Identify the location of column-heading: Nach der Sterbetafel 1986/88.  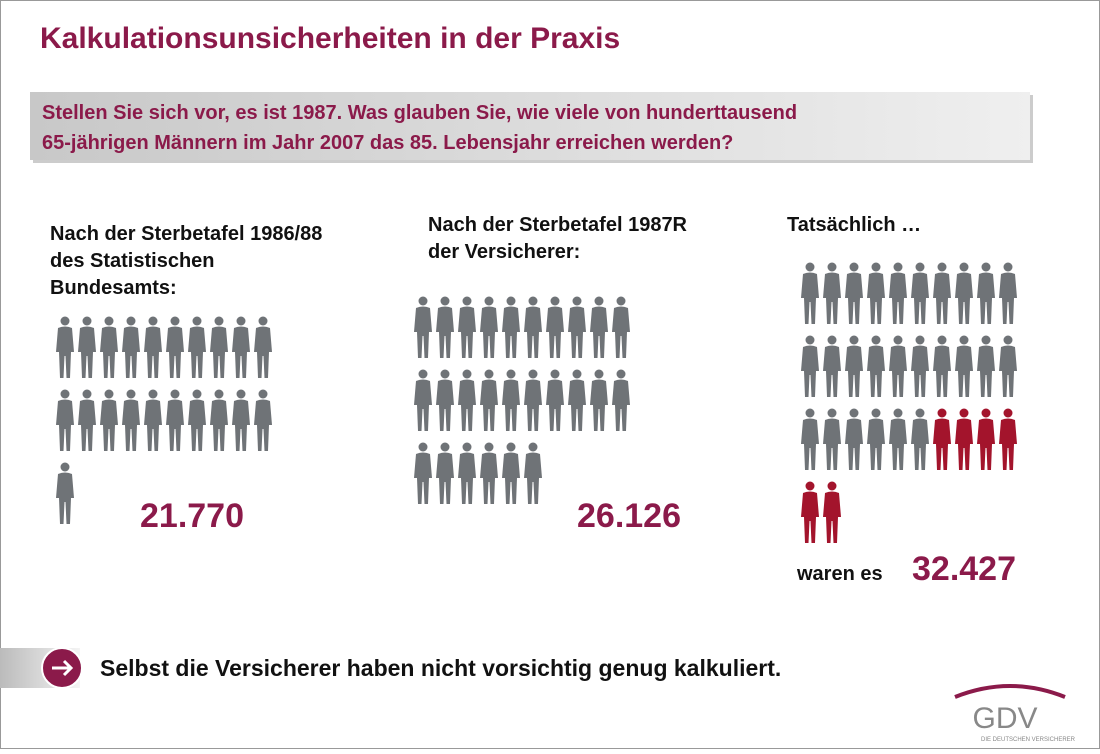
(186, 234).